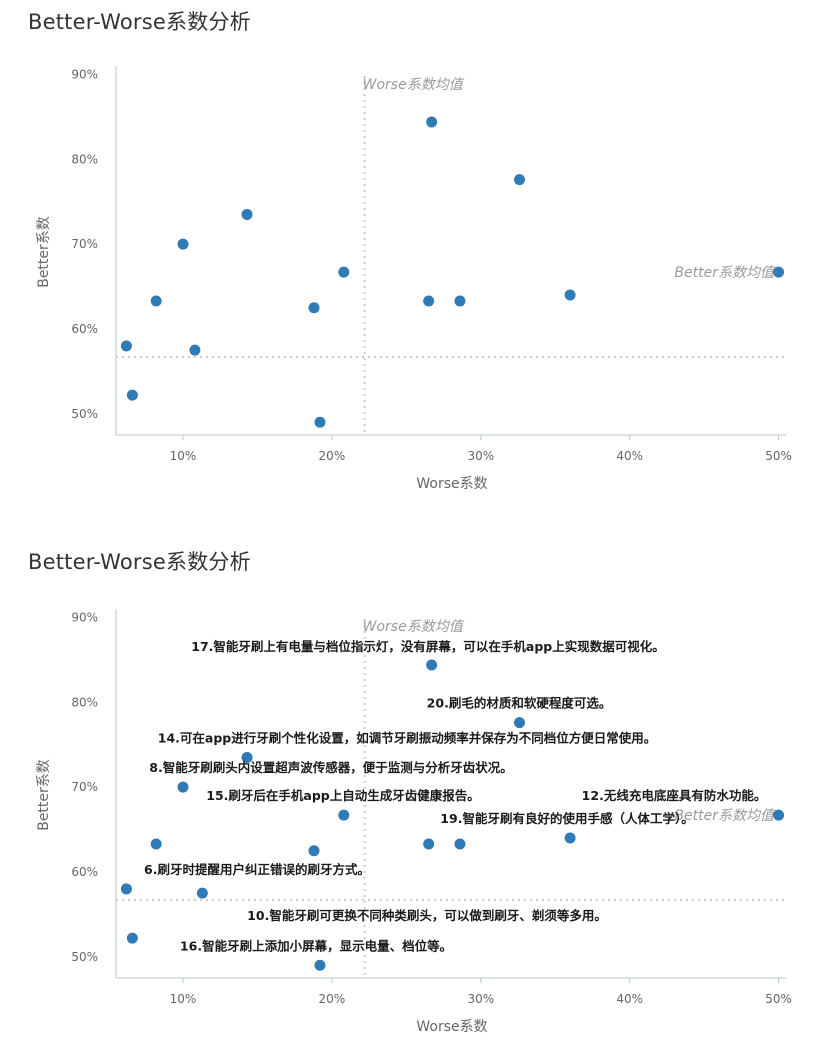 The height and width of the screenshot is (1045, 814). What do you see at coordinates (316, 945) in the screenshot?
I see `data-point-label: 16.智能牙刷上添加小屏幕，显示电量、档位等。` at bounding box center [316, 945].